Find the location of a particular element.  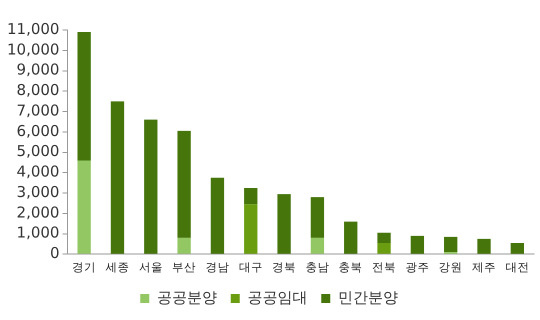

y-tick-label: 11,000 is located at coordinates (33, 29).